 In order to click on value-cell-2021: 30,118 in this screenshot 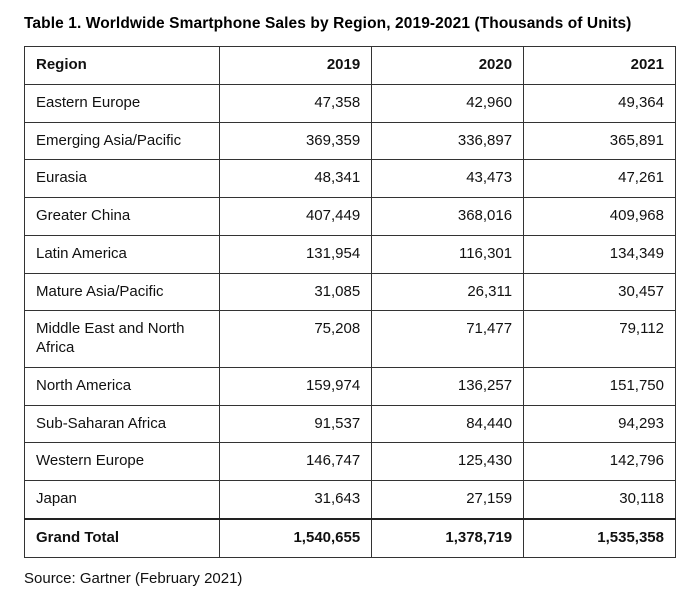, I will do `click(599, 499)`.